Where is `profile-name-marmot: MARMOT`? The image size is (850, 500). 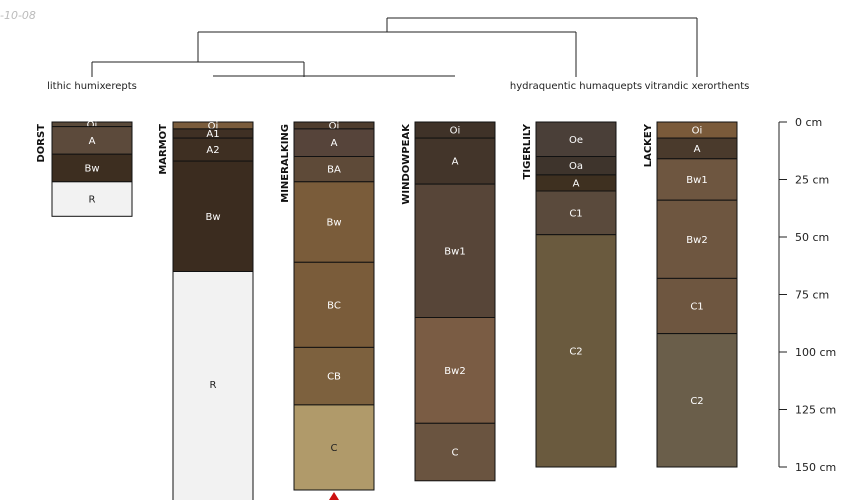
profile-name-marmot: MARMOT is located at coordinates (163, 149).